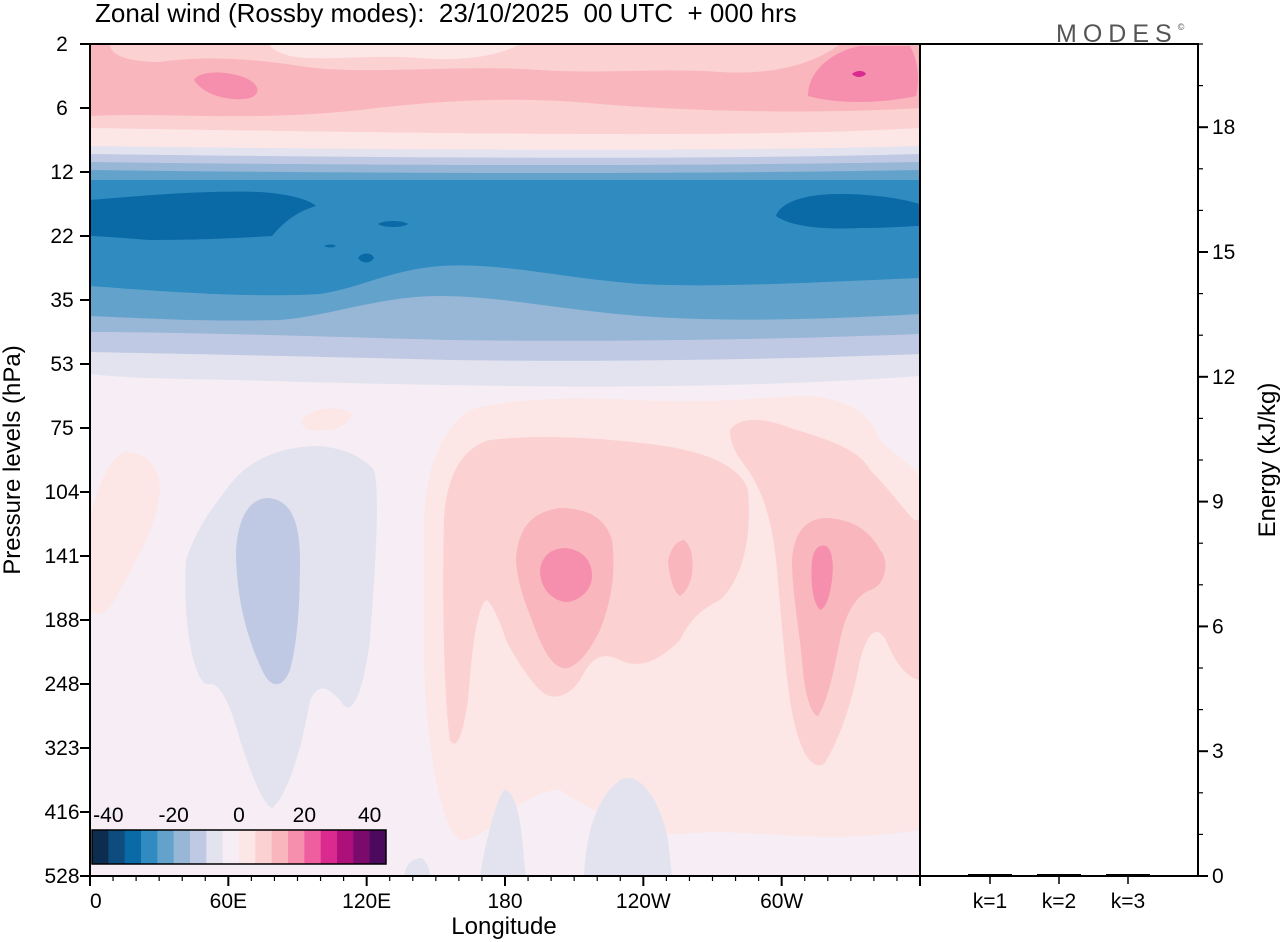  What do you see at coordinates (1218, 626) in the screenshot?
I see `energy-tick-label: 6` at bounding box center [1218, 626].